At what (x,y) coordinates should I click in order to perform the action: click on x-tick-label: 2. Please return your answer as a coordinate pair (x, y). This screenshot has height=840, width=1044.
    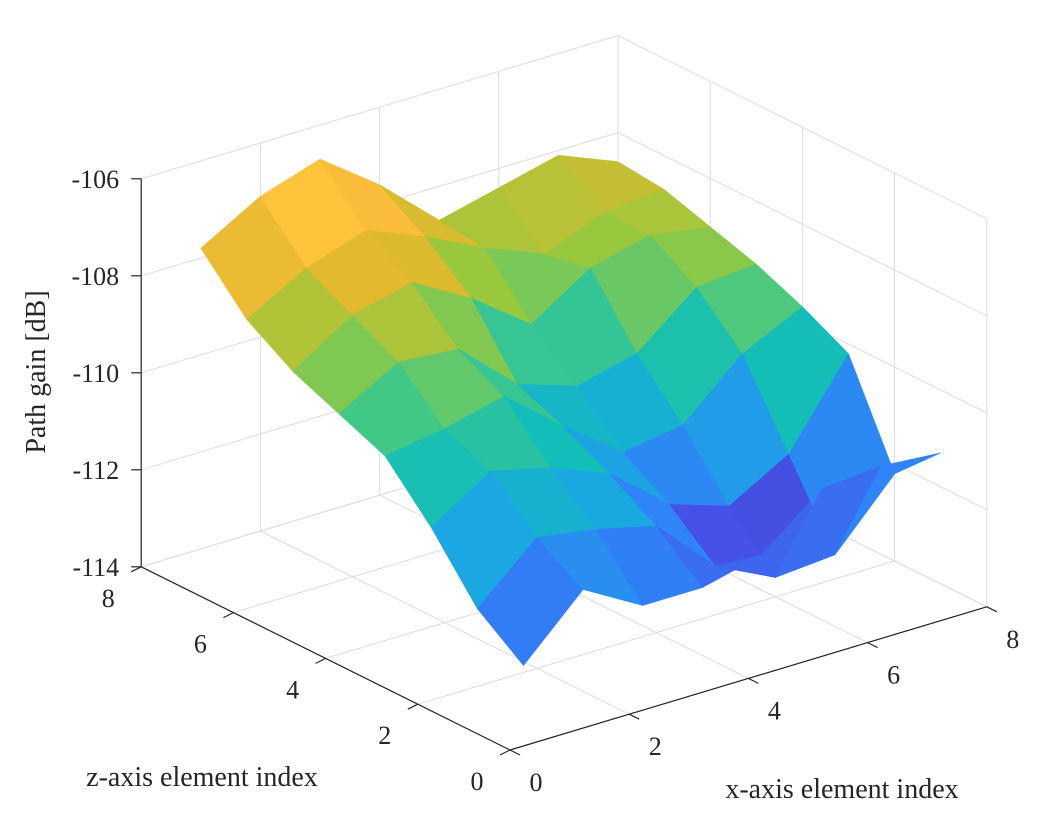
    Looking at the image, I should click on (655, 746).